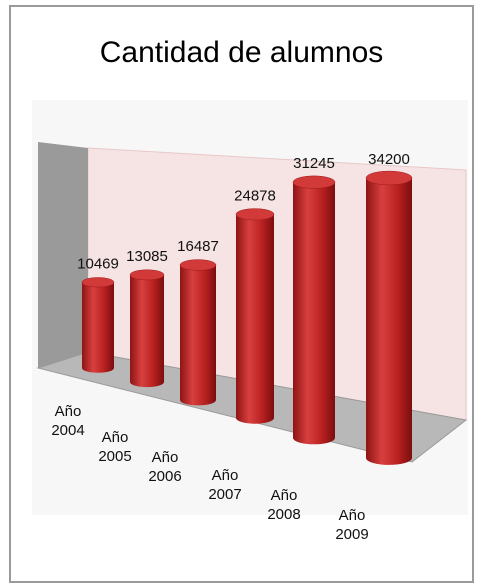 The width and height of the screenshot is (483, 588). Describe the element at coordinates (198, 246) in the screenshot. I see `data-label: 16487` at that location.